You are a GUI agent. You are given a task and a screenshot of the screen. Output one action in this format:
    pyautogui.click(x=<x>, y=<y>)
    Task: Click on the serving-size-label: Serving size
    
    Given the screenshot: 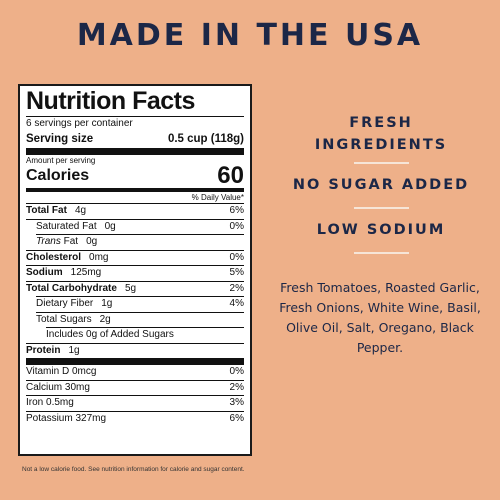 What is the action you would take?
    pyautogui.click(x=60, y=138)
    